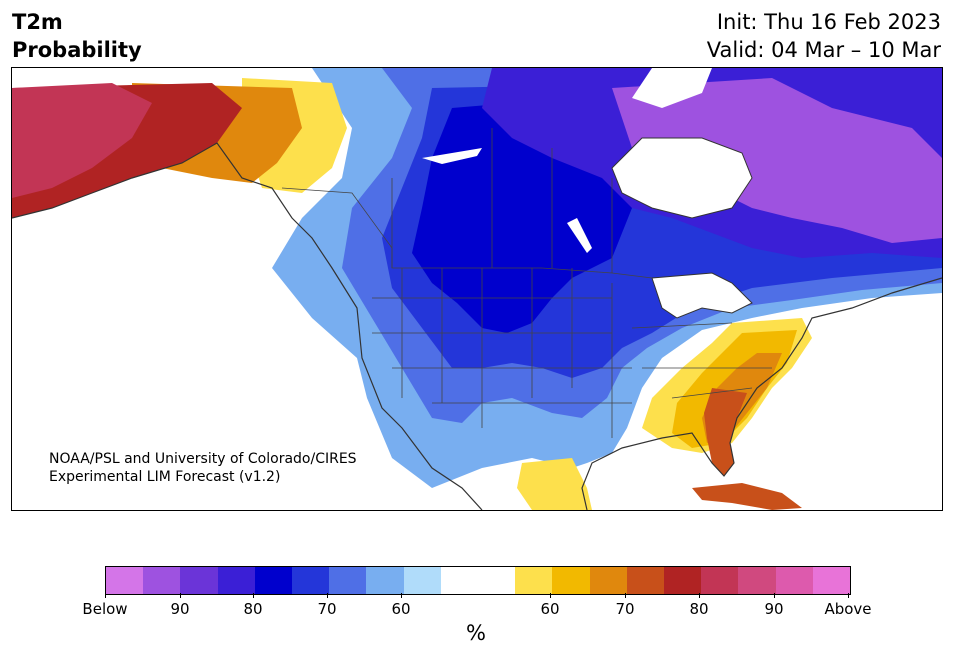 Image resolution: width=953 pixels, height=659 pixels. I want to click on east-coastline, so click(761, 393).